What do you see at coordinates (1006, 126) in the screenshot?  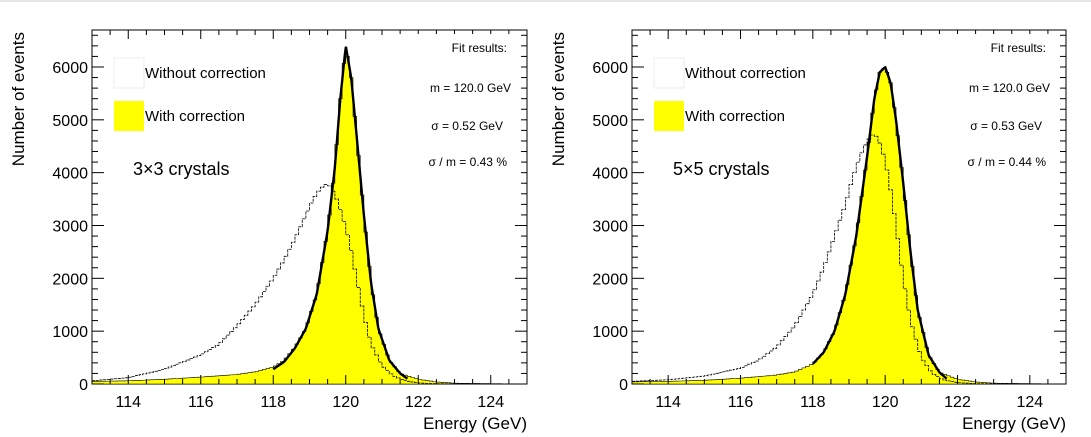 I see `fit-sigma: σ = 0.53 GeV` at bounding box center [1006, 126].